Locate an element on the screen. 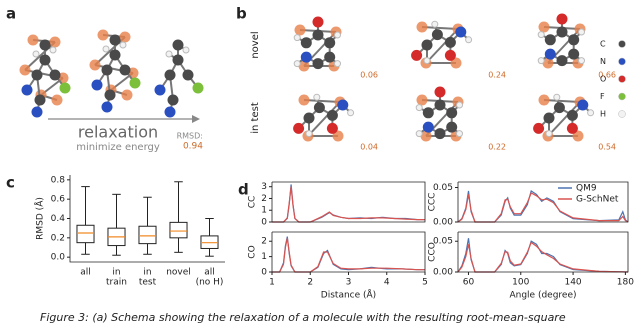 The width and height of the screenshot is (640, 326). row-label: in test is located at coordinates (255, 118).